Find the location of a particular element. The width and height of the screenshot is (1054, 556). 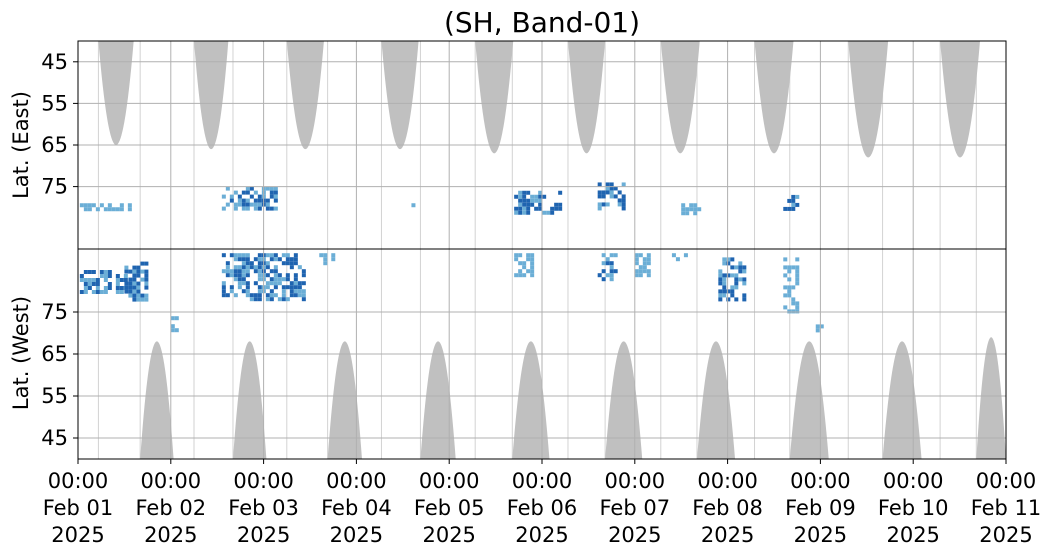

y-tick-label-east: 65 is located at coordinates (54, 145).